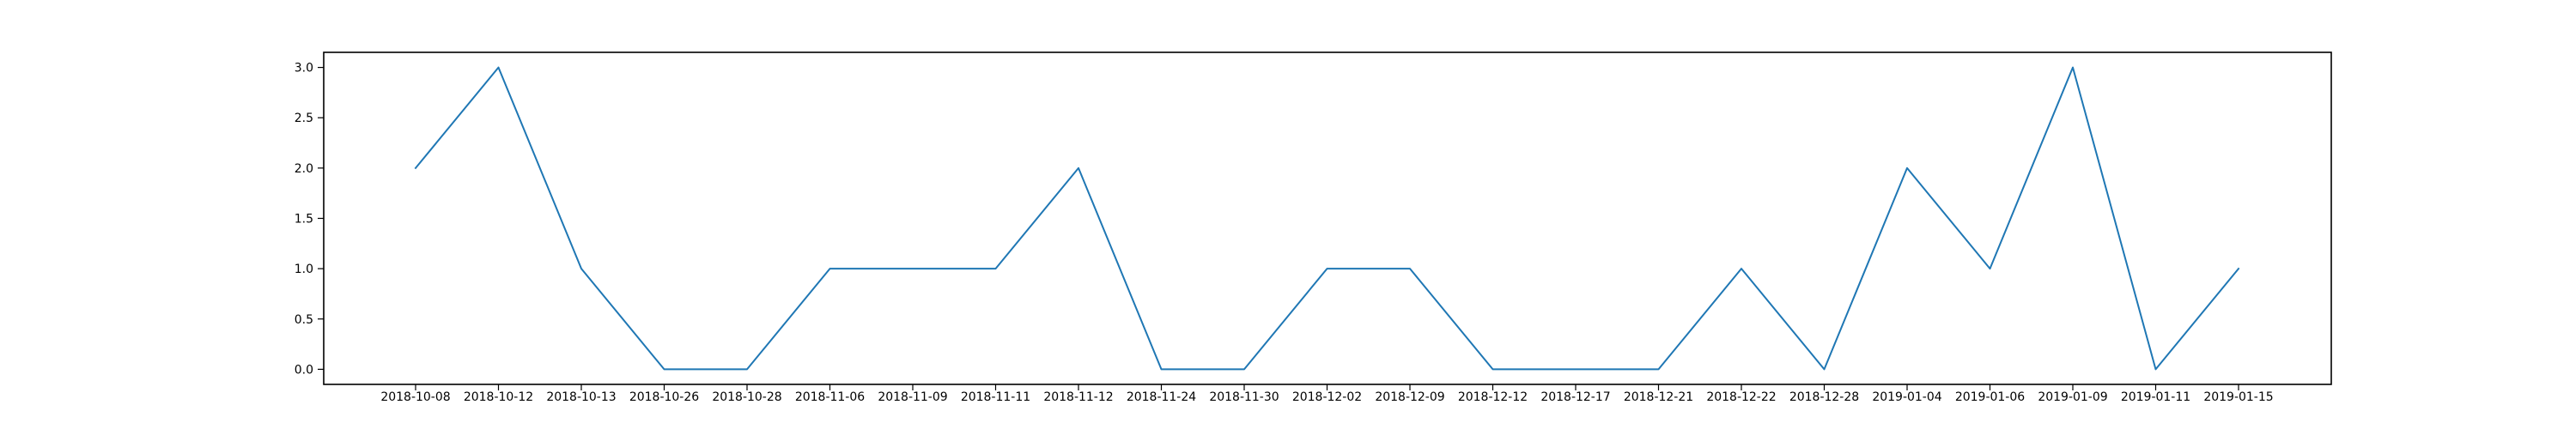  I want to click on y-tick-label: 2.0, so click(304, 169).